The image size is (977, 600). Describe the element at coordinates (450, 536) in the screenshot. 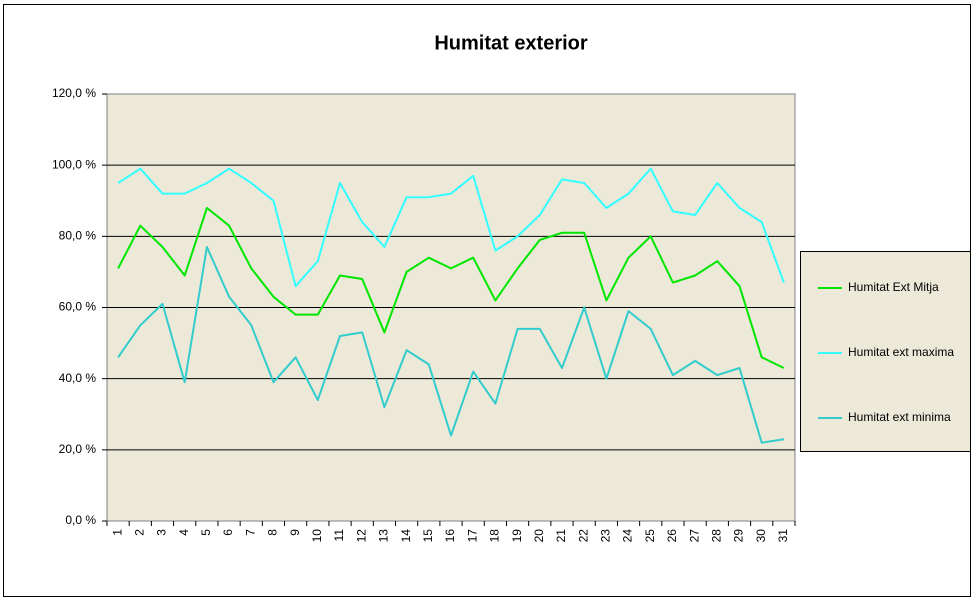

I see `x-tick-label: 16` at that location.